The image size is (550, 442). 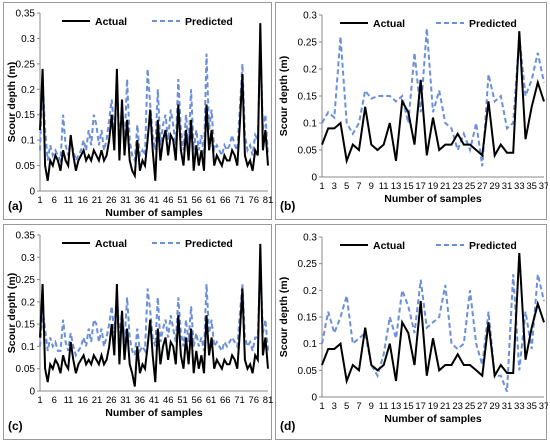 What do you see at coordinates (519, 186) in the screenshot?
I see `x-tick-label: 33` at bounding box center [519, 186].